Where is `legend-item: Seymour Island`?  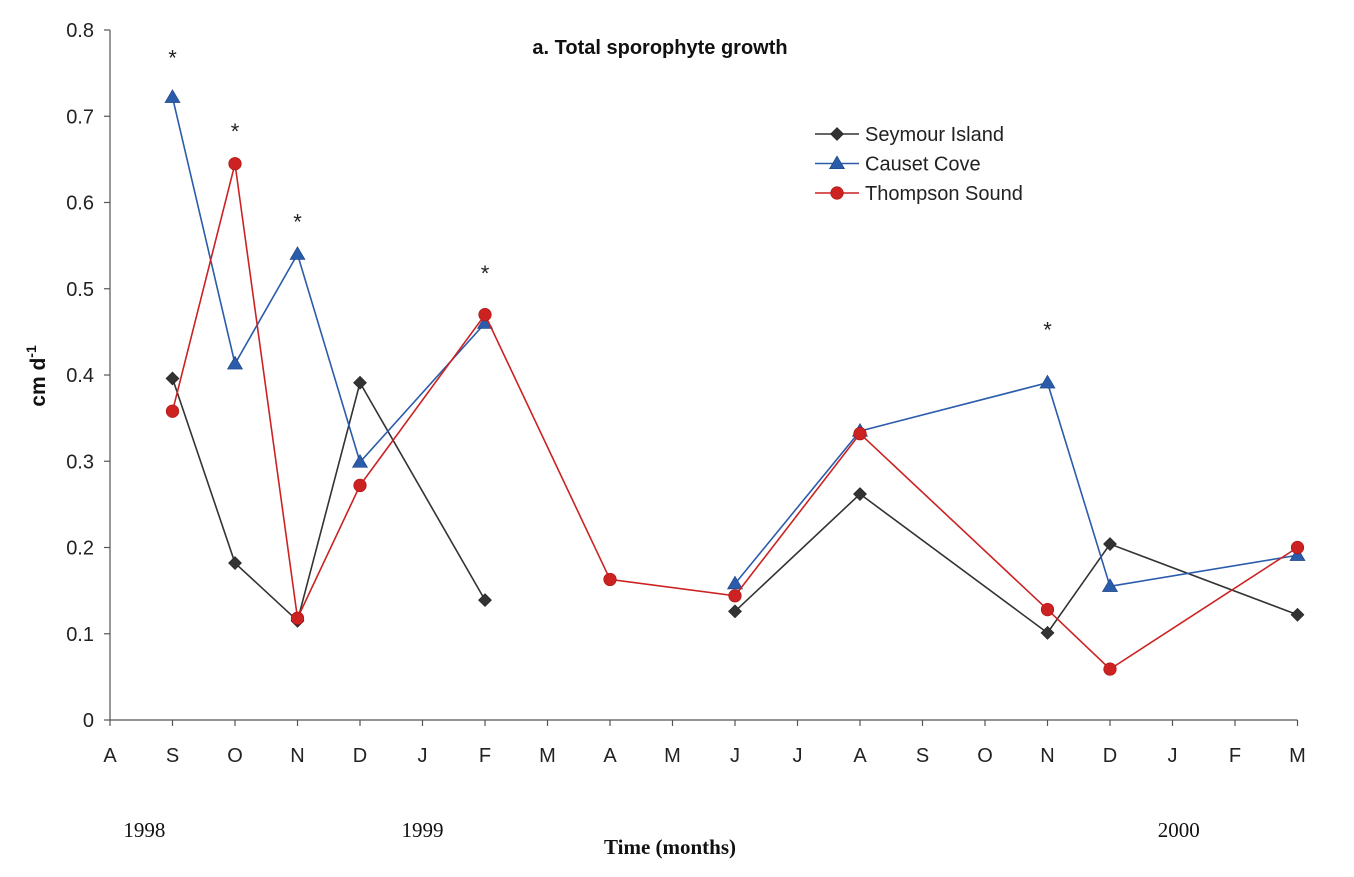
legend-item: Seymour Island is located at coordinates (909, 135).